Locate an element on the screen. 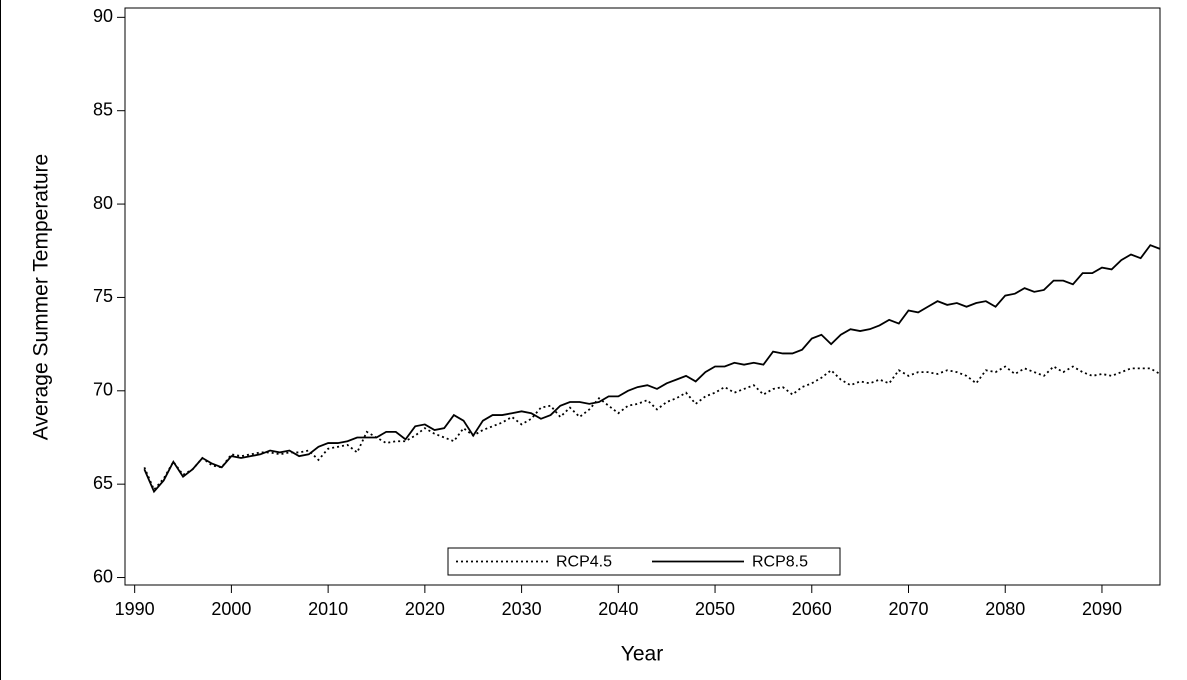 The width and height of the screenshot is (1187, 680). y-tick-label: 75 is located at coordinates (103, 296).